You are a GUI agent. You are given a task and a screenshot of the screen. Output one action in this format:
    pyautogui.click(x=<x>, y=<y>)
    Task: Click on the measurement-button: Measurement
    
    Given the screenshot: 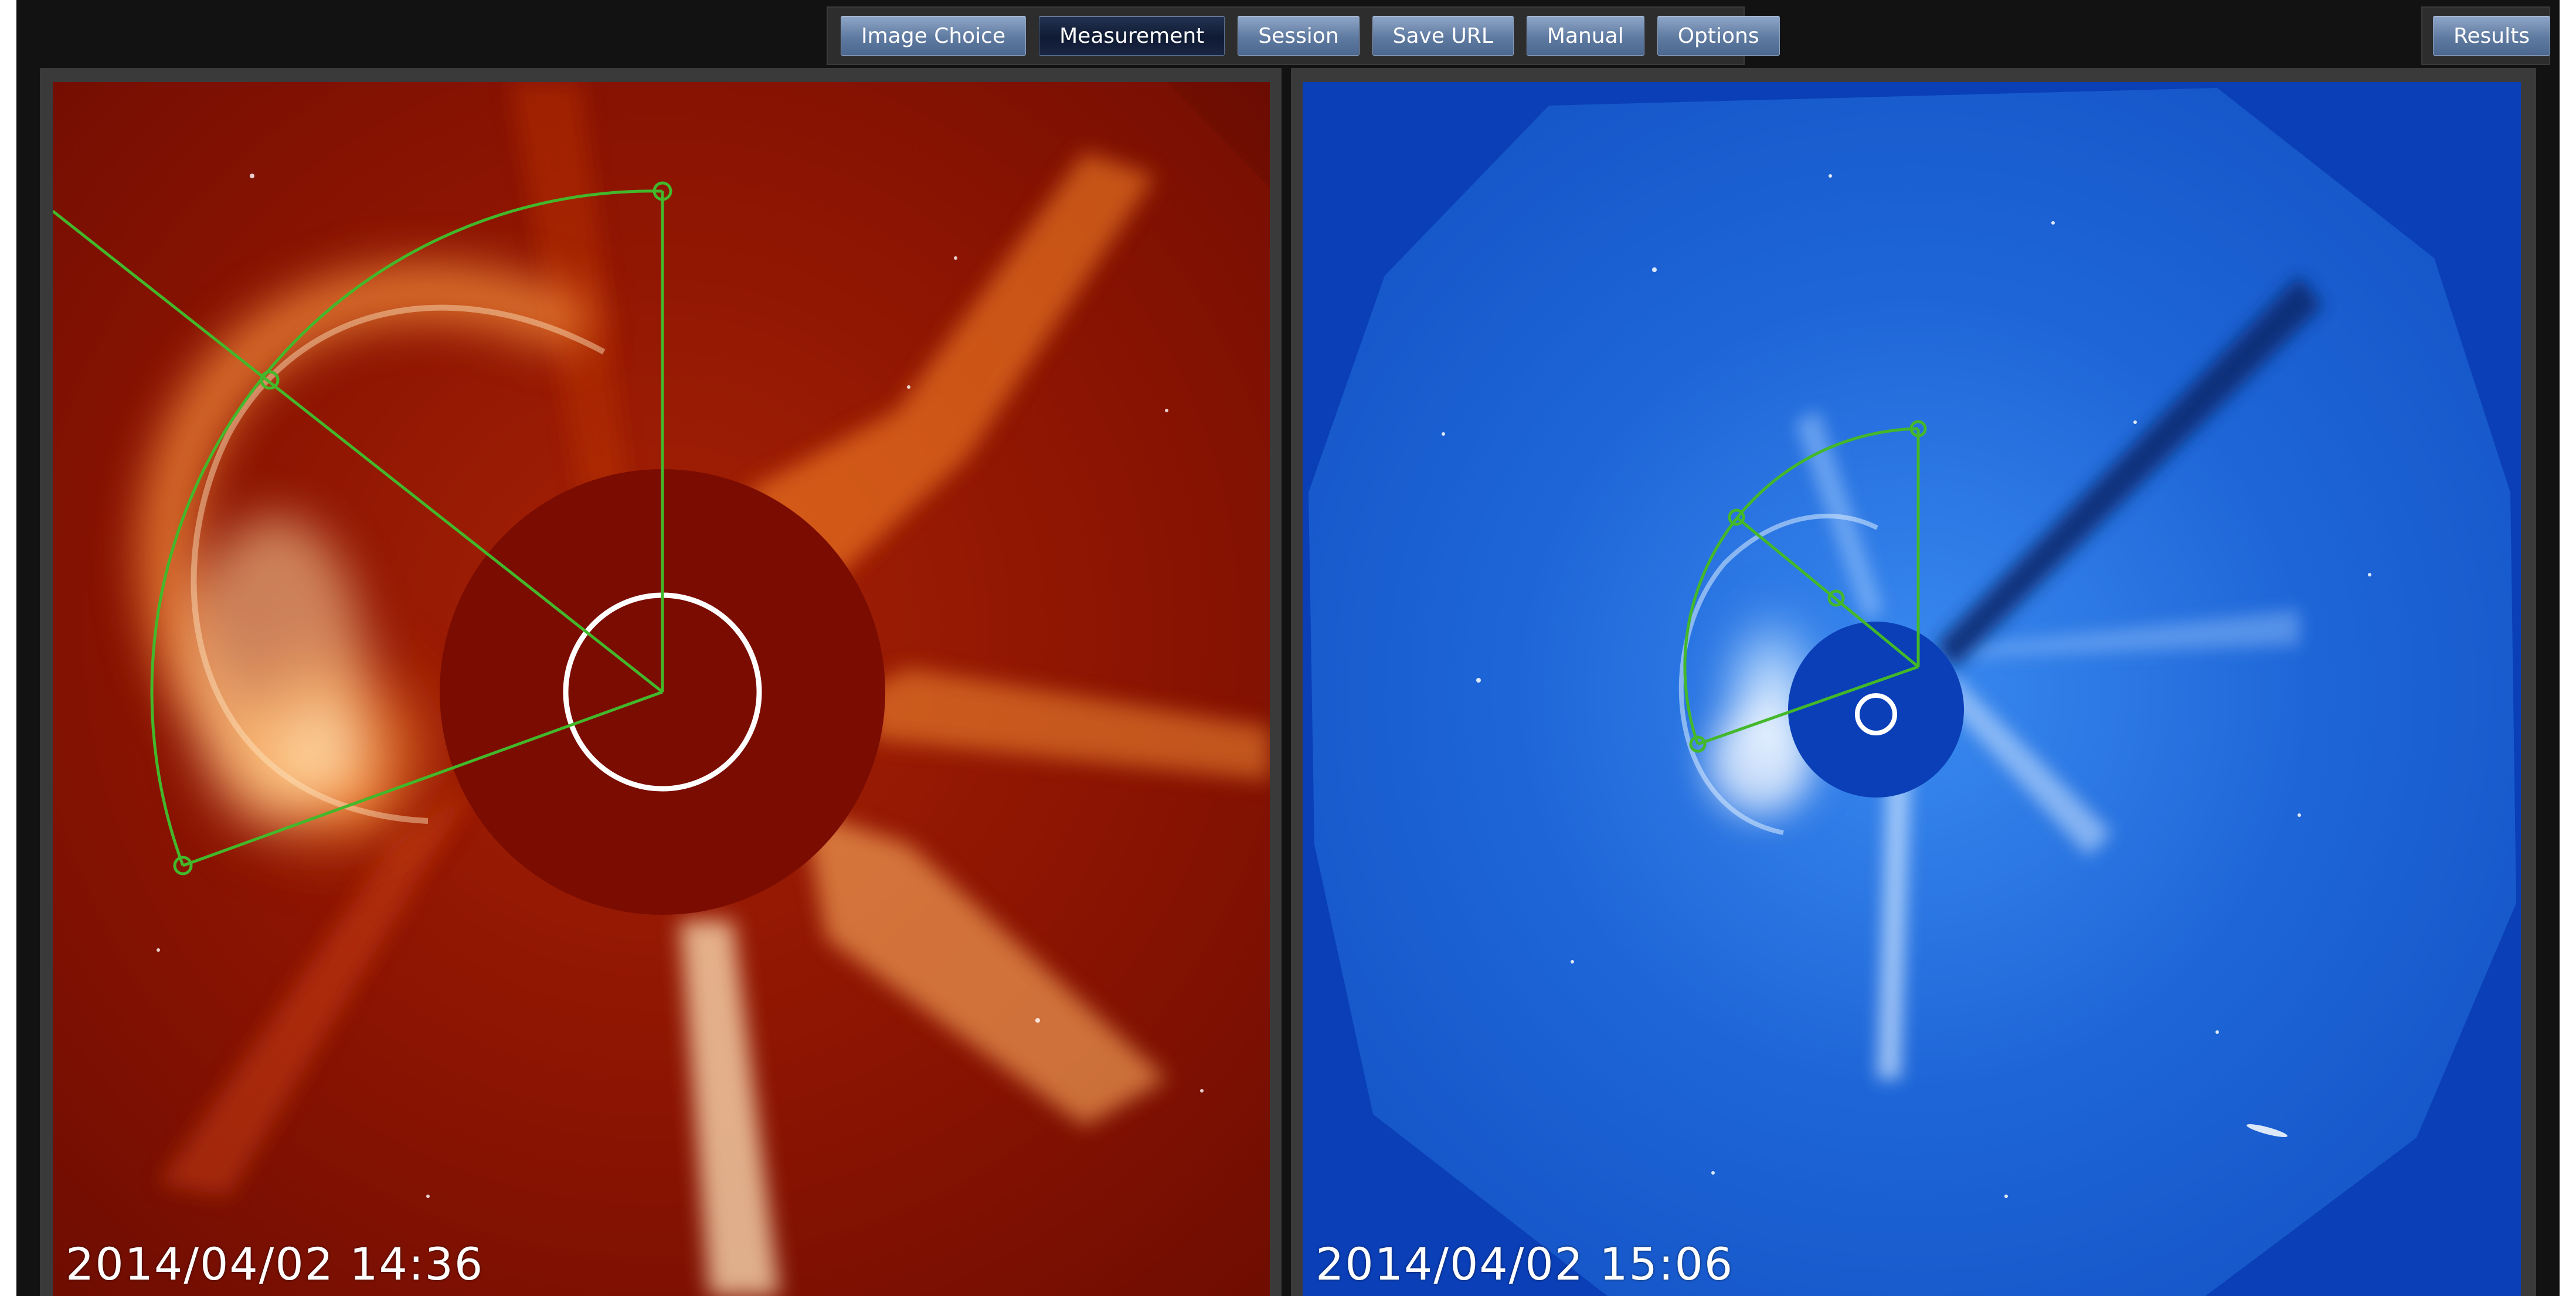 What is the action you would take?
    pyautogui.click(x=1132, y=36)
    